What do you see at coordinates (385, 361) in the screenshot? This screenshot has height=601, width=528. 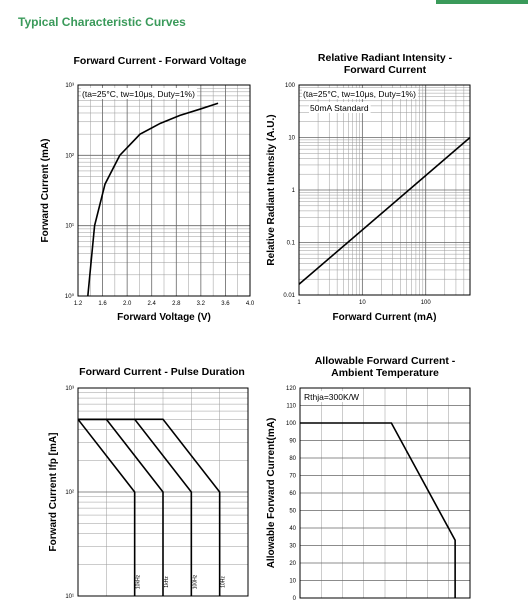 I see `chart-title: Allowable Forward Current -` at bounding box center [385, 361].